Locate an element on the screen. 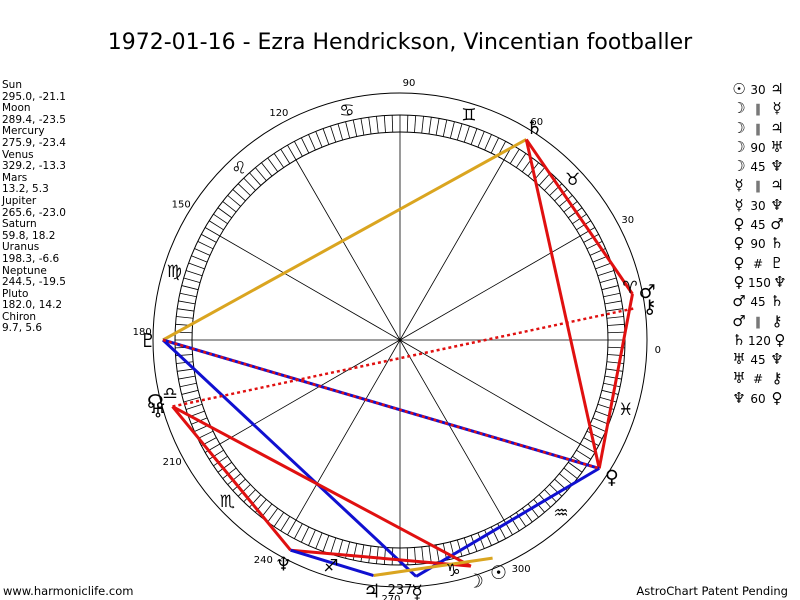 This screenshot has width=800, height=600. aspect-type: 90 is located at coordinates (758, 147).